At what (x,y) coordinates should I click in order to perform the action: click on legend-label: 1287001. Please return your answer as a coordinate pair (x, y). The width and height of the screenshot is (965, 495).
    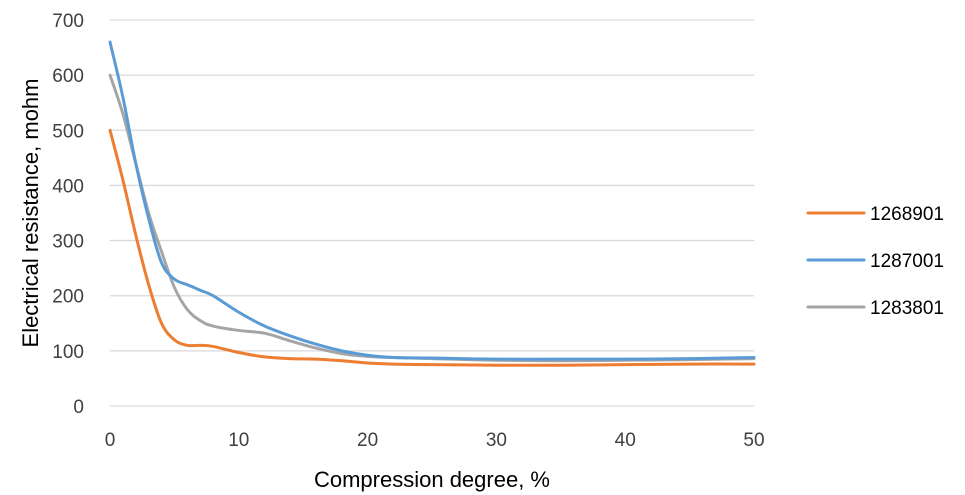
    Looking at the image, I should click on (907, 261).